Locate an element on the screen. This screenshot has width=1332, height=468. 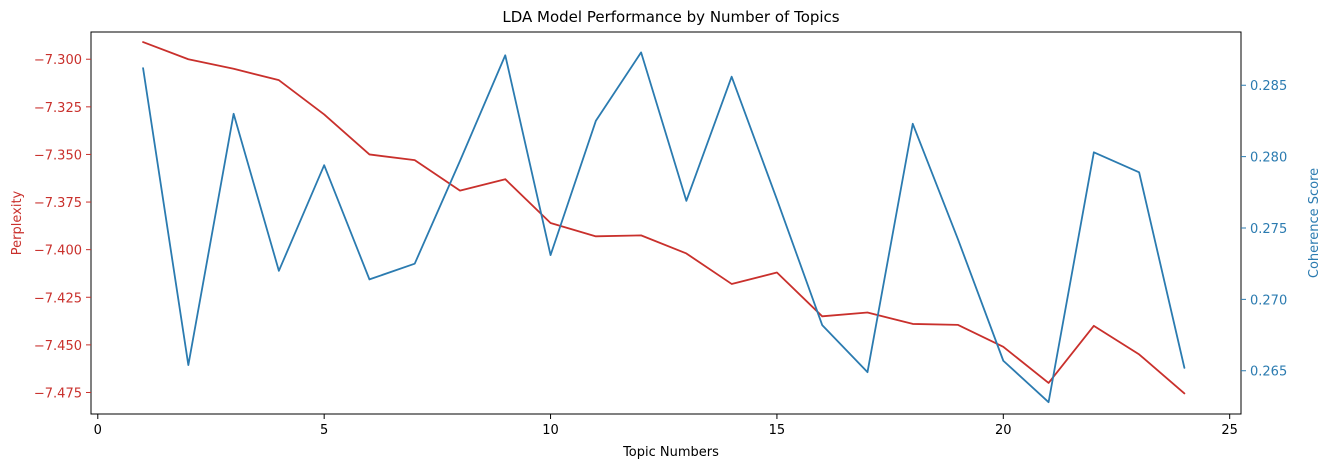
right-y-axis: 0.265 0.270 0.275 0.280 0.285 is located at coordinates (1264, 229).